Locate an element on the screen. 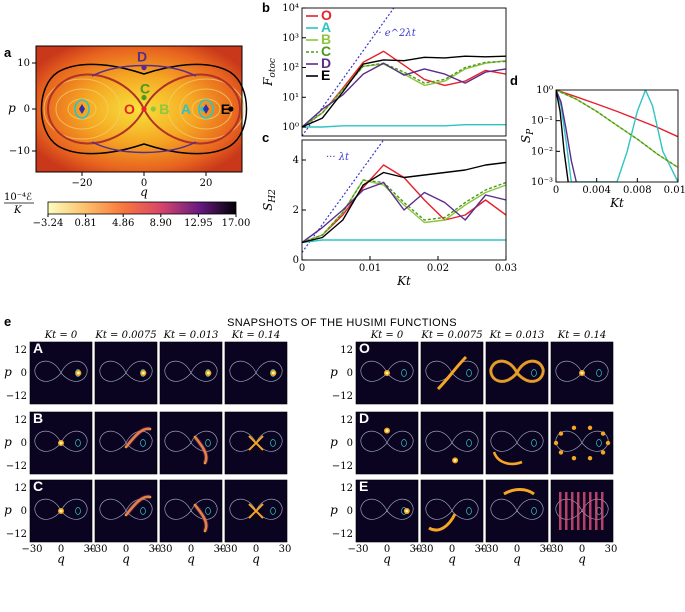 This screenshot has width=685, height=612. y-tick-label: 2 is located at coordinates (296, 210).